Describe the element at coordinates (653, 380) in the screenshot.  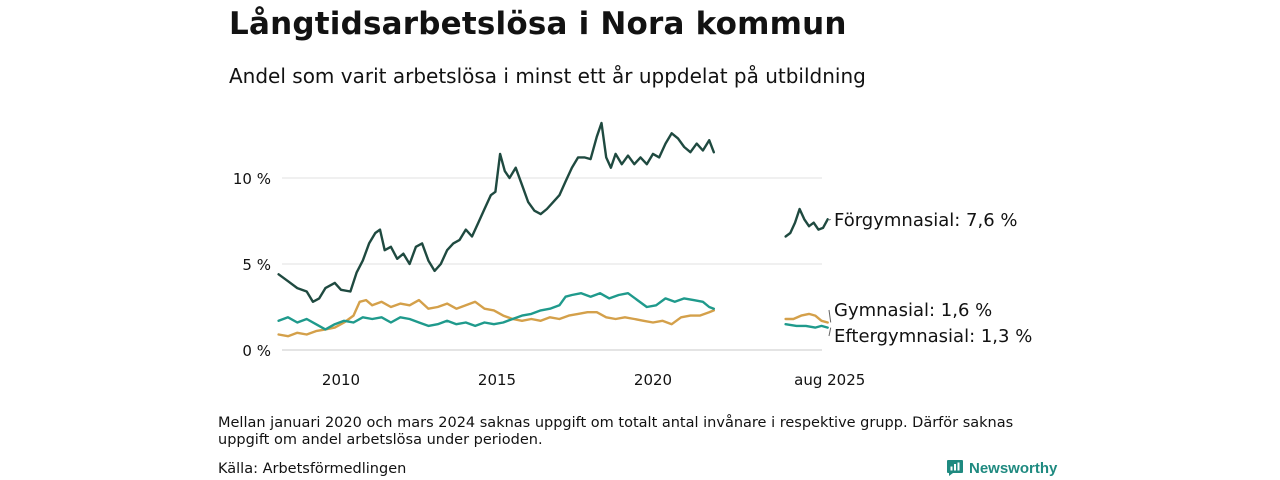
I see `x-tick-label: 2020` at that location.